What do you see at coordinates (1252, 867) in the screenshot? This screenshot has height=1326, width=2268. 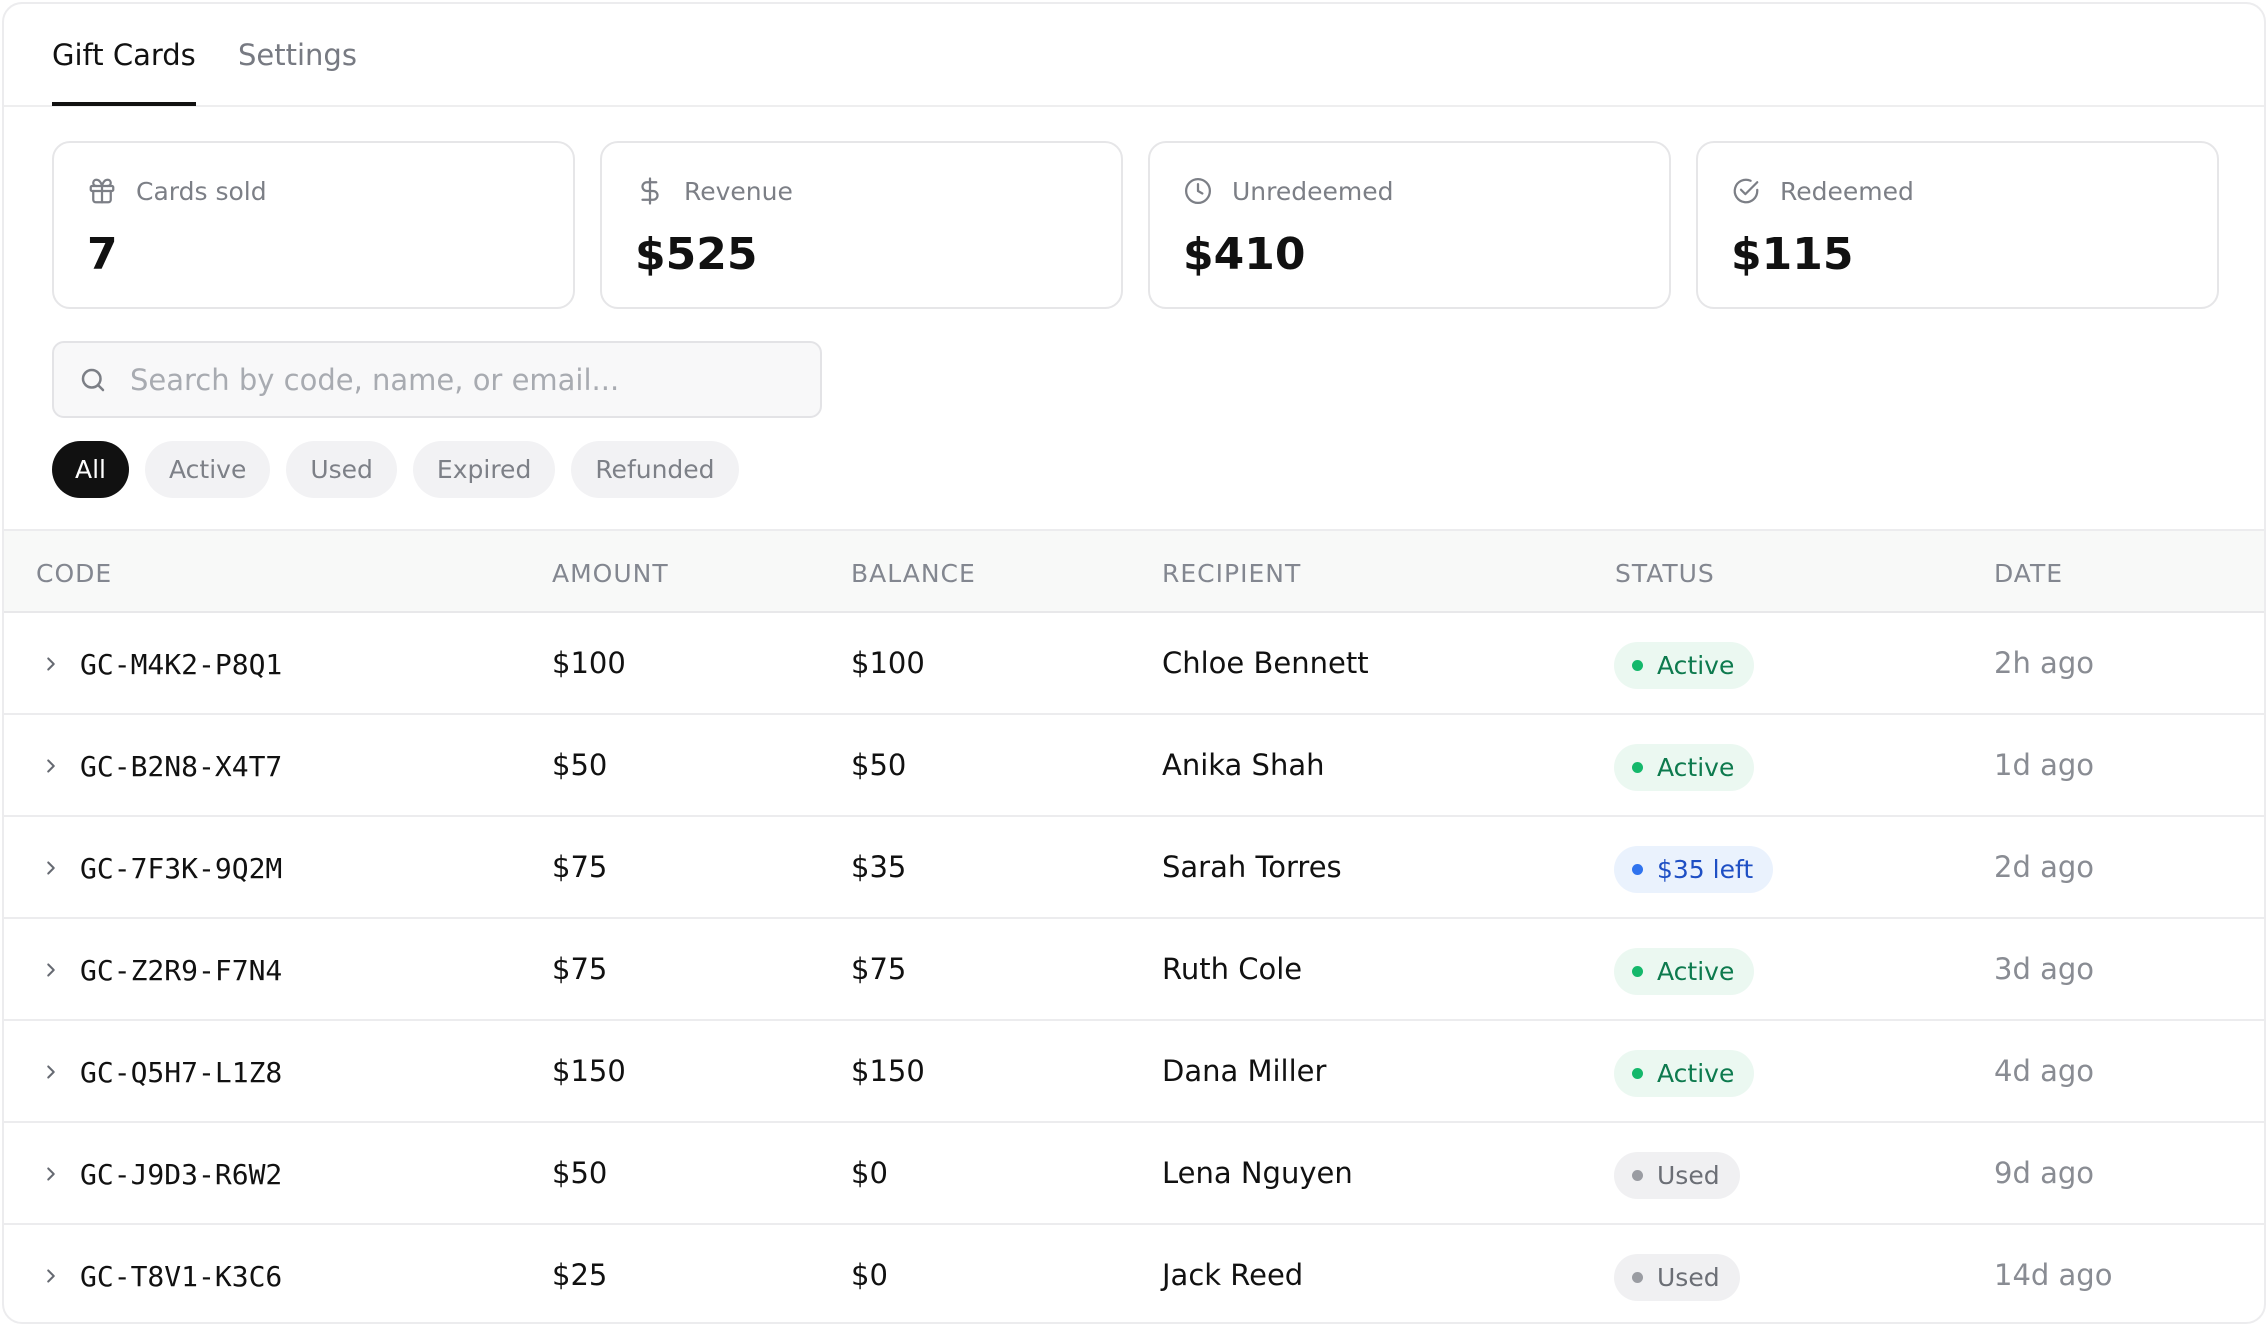 I see `gift-card-recipient: Sarah Torres` at bounding box center [1252, 867].